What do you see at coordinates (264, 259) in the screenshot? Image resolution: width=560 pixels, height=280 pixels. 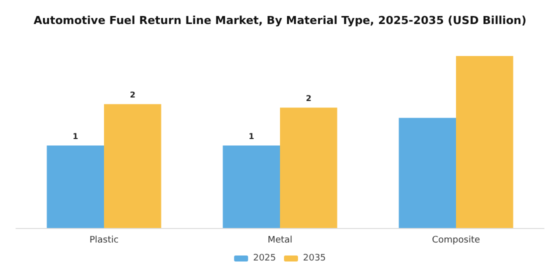 I see `legend-label: 2025` at bounding box center [264, 259].